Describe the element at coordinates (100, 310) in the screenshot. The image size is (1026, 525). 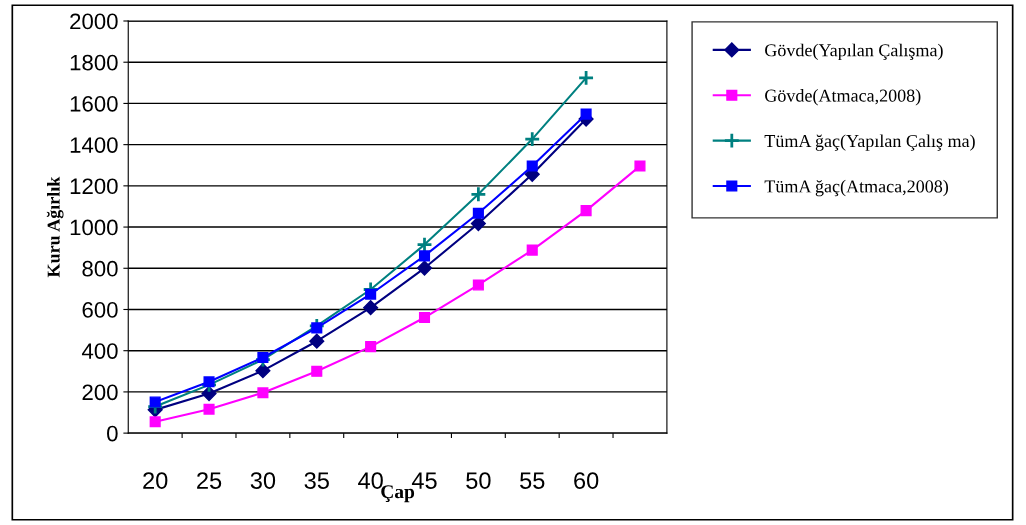
I see `y-tick-label: 600` at that location.